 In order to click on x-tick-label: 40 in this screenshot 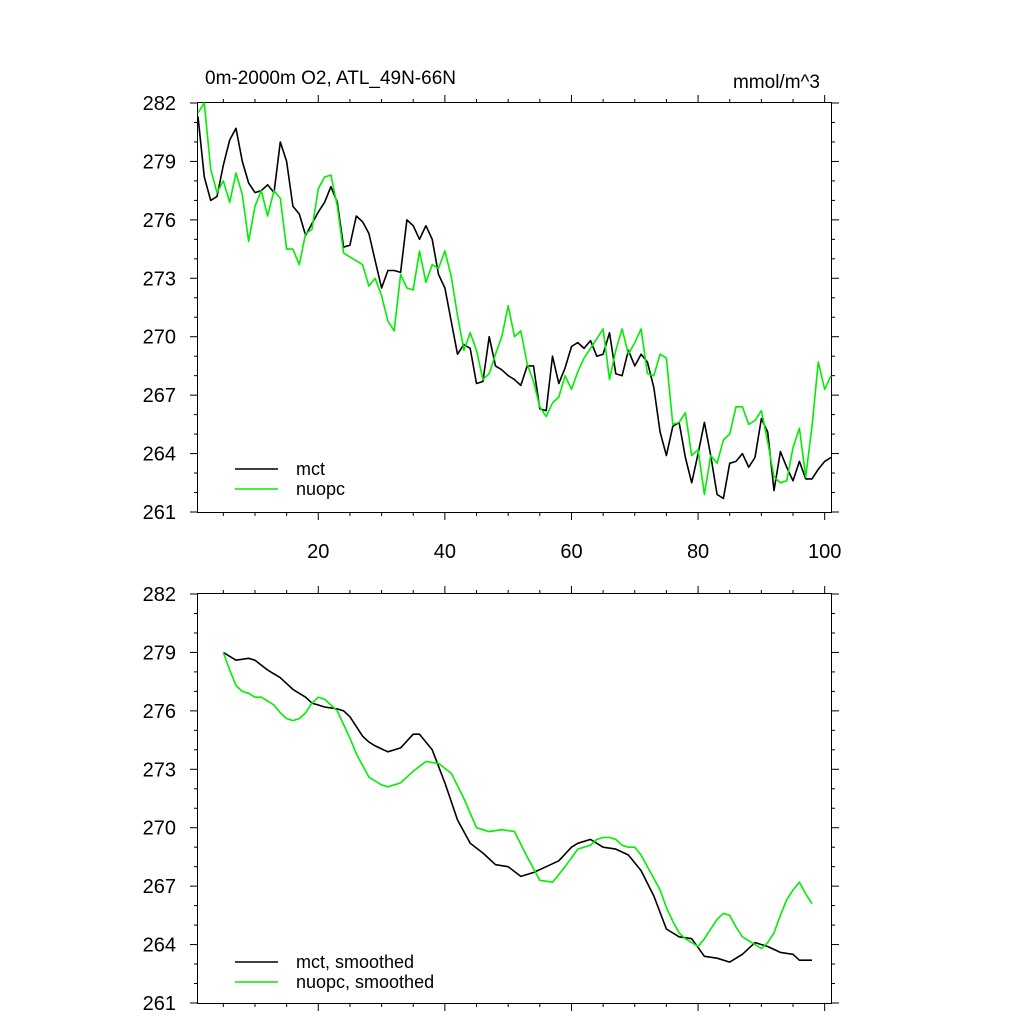, I will do `click(445, 552)`.